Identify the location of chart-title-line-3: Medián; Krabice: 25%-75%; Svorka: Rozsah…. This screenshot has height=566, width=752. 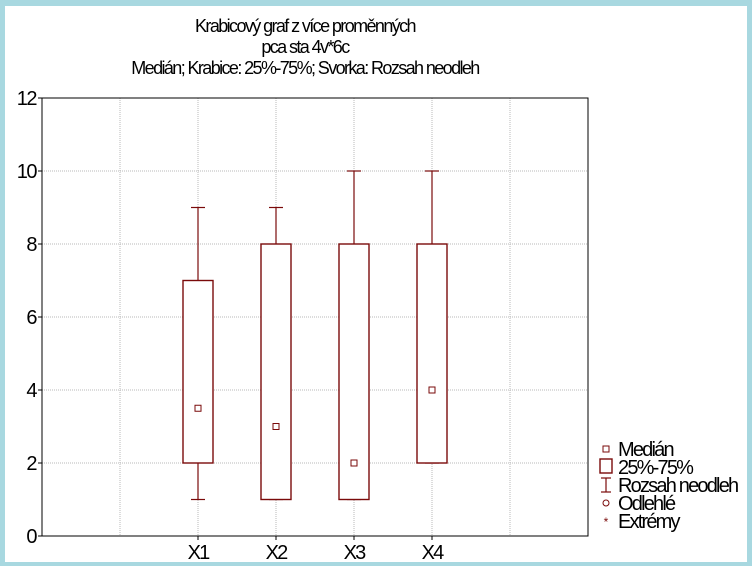
(305, 68).